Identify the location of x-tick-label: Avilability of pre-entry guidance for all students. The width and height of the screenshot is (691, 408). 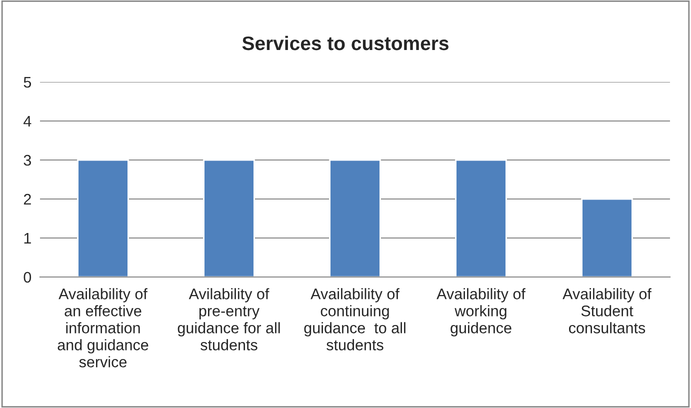
(229, 319).